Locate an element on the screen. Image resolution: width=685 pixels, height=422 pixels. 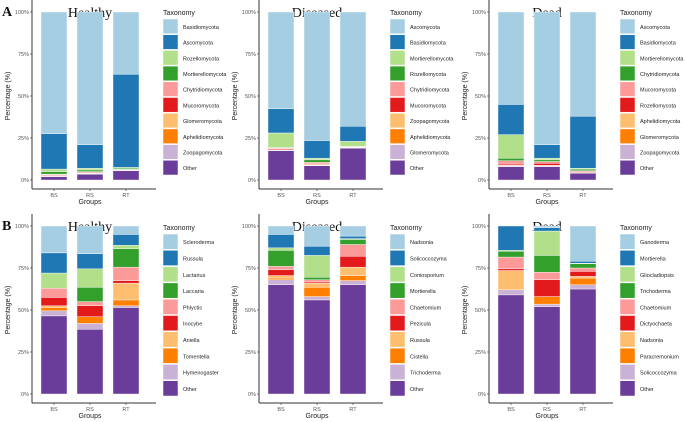
legend-item: Zoopagomycota is located at coordinates (203, 153).